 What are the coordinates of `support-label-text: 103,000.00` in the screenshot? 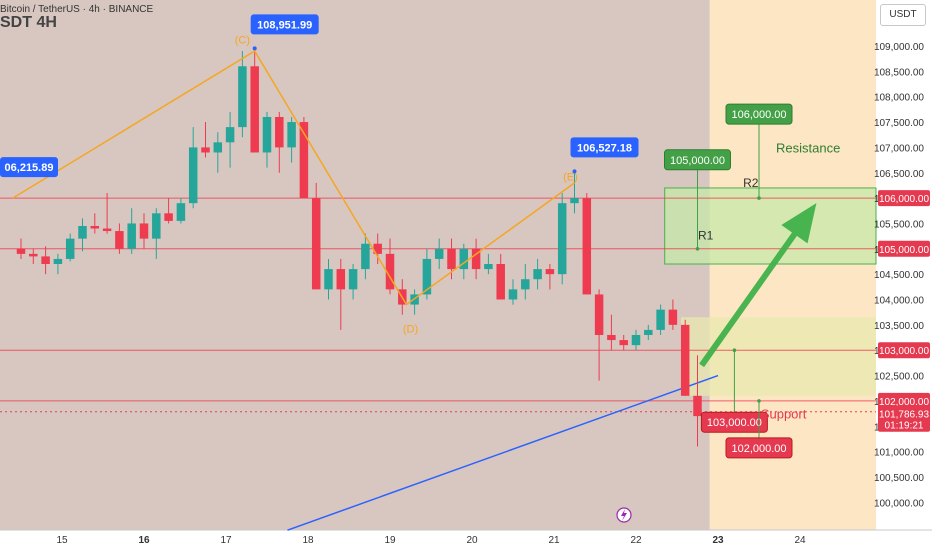 It's located at (734, 423).